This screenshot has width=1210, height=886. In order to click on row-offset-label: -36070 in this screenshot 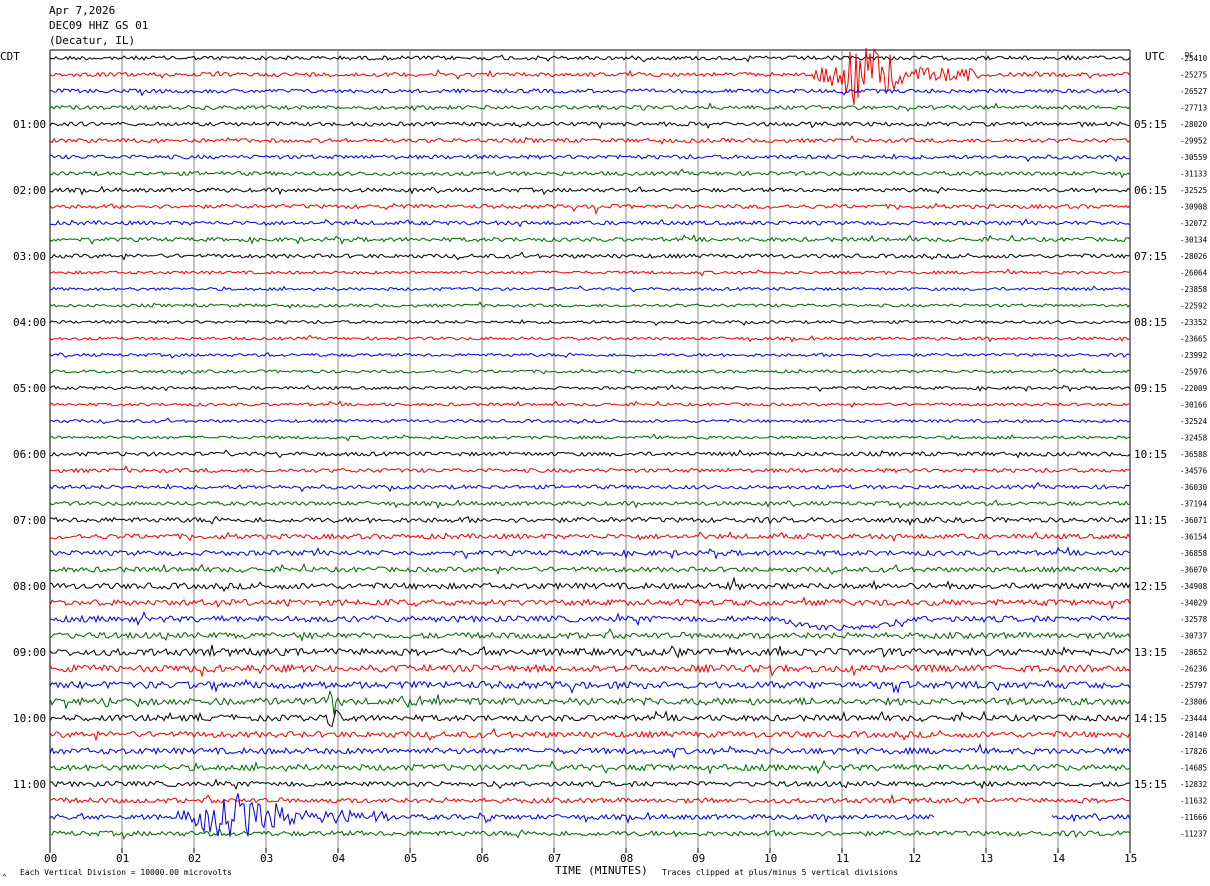, I will do `click(1194, 570)`.